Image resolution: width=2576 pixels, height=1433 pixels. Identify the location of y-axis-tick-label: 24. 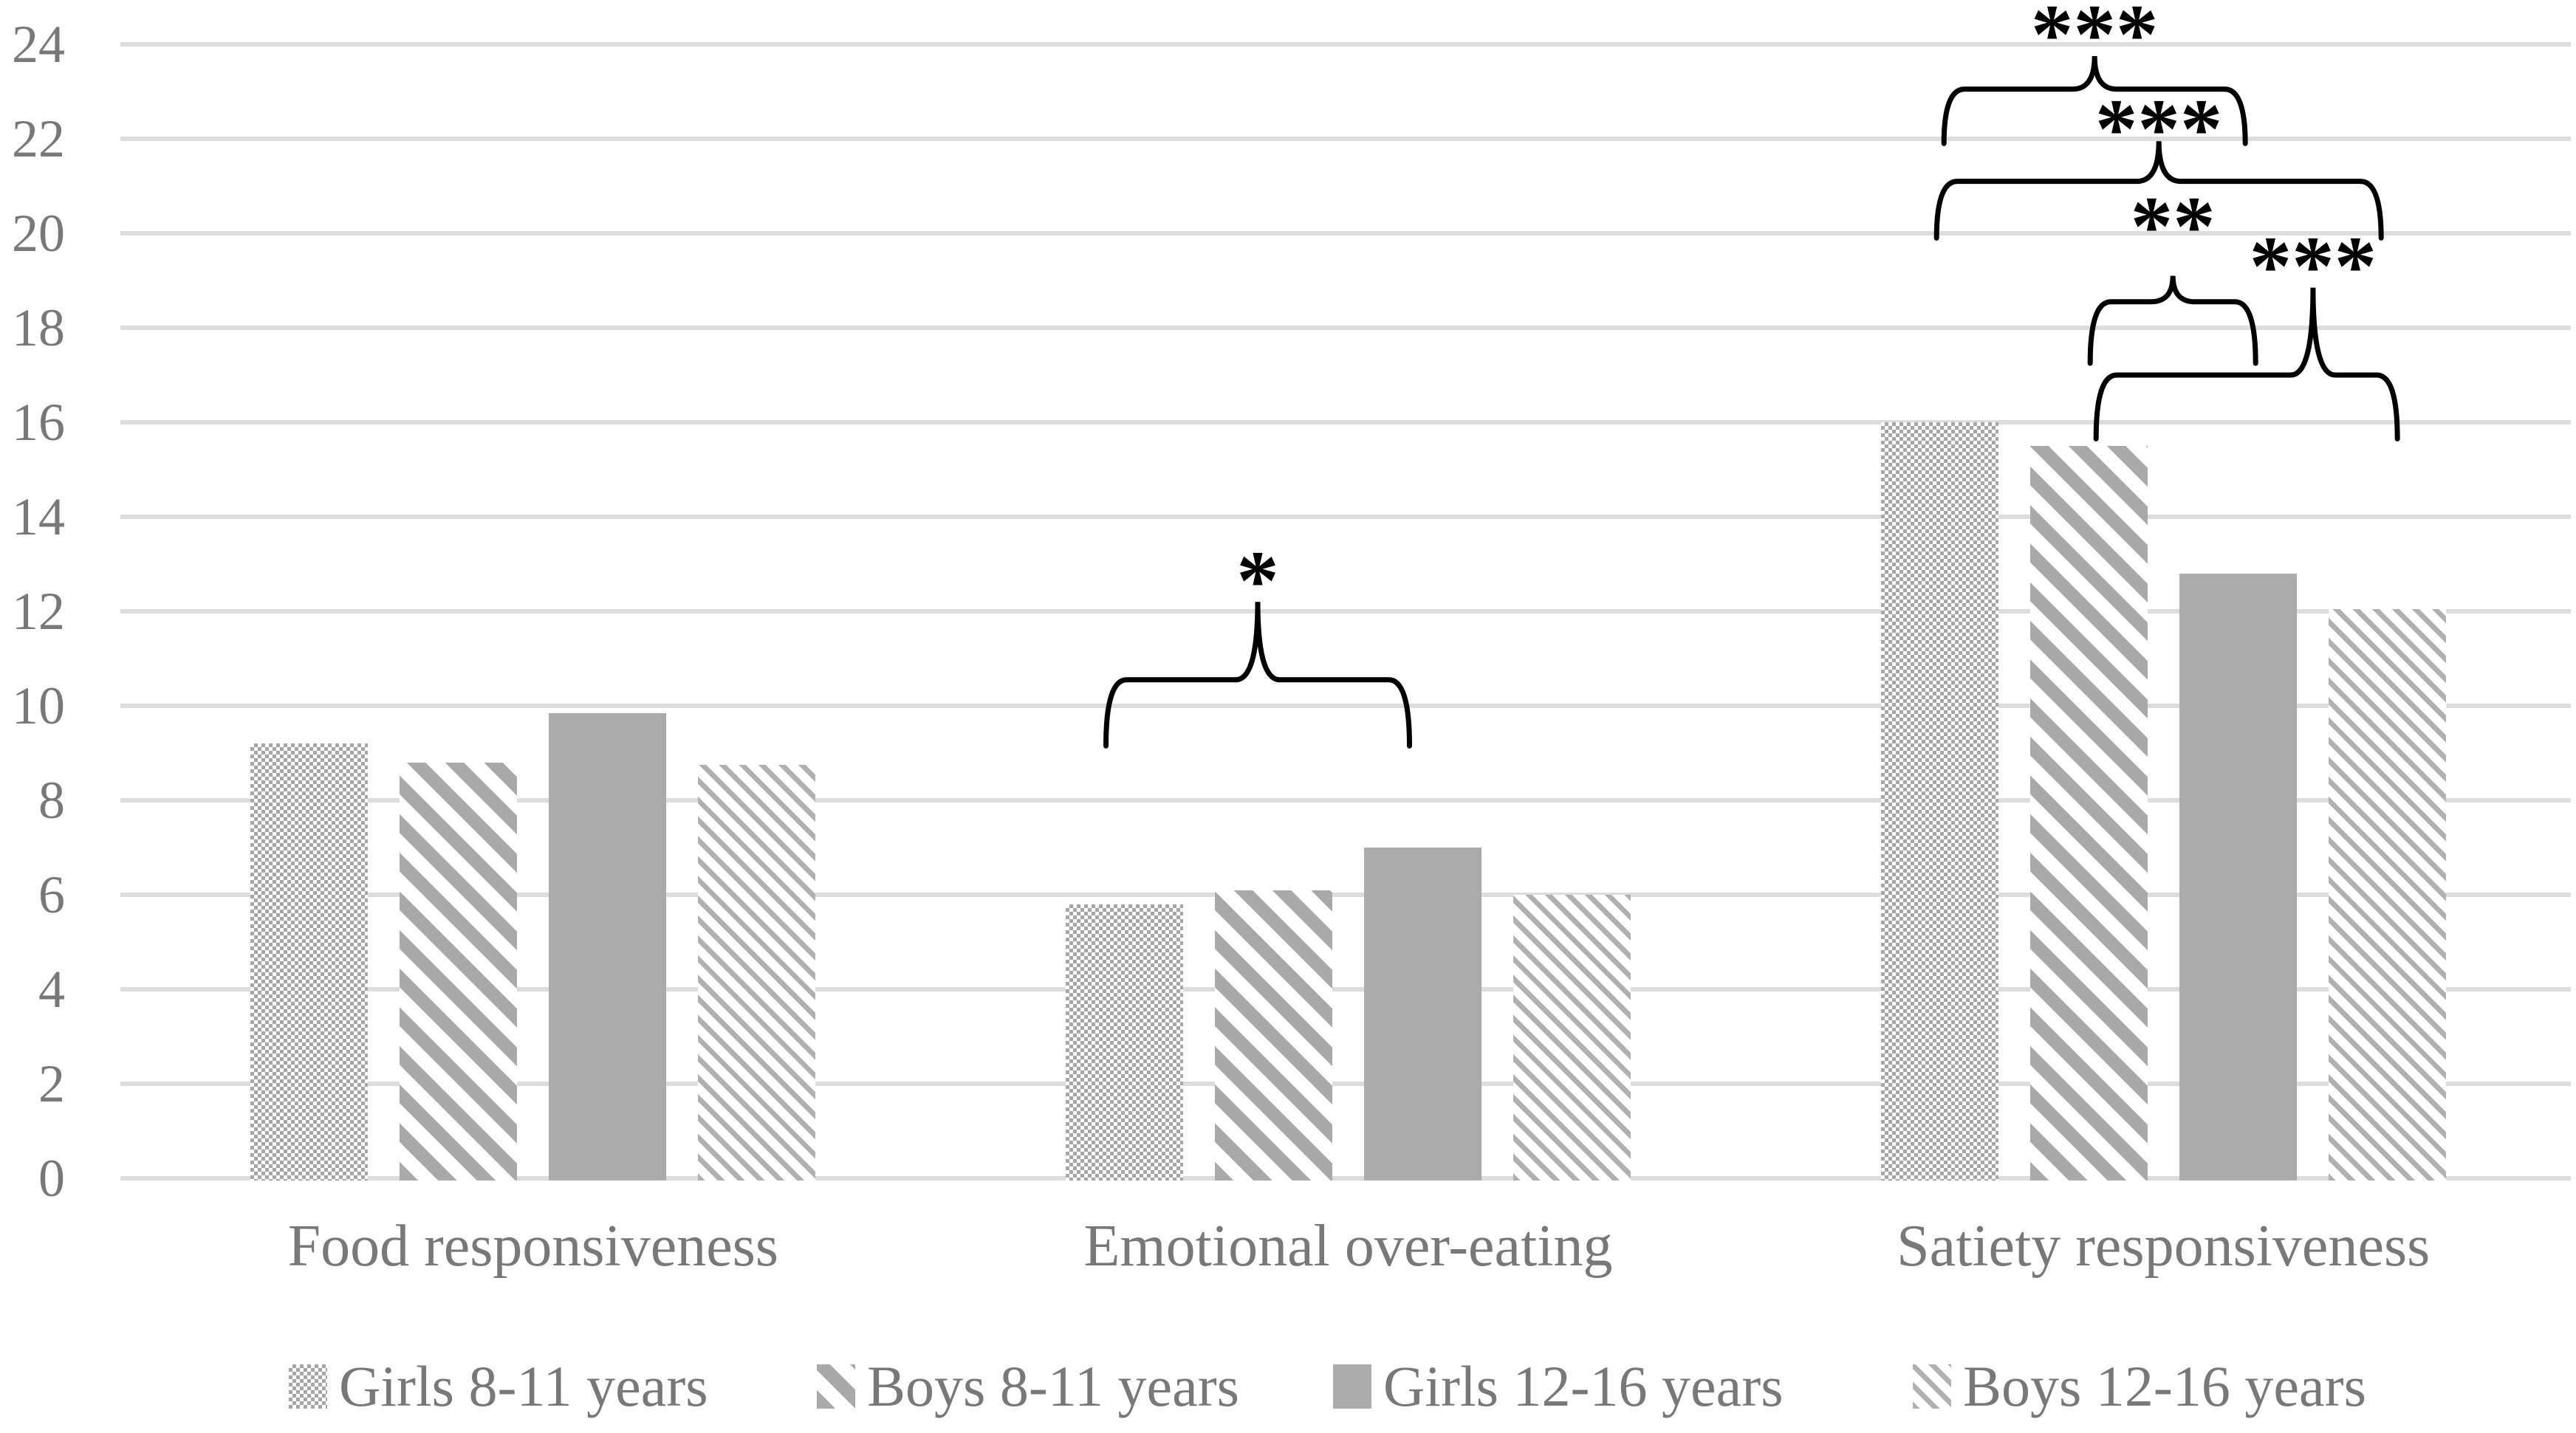
(38, 44).